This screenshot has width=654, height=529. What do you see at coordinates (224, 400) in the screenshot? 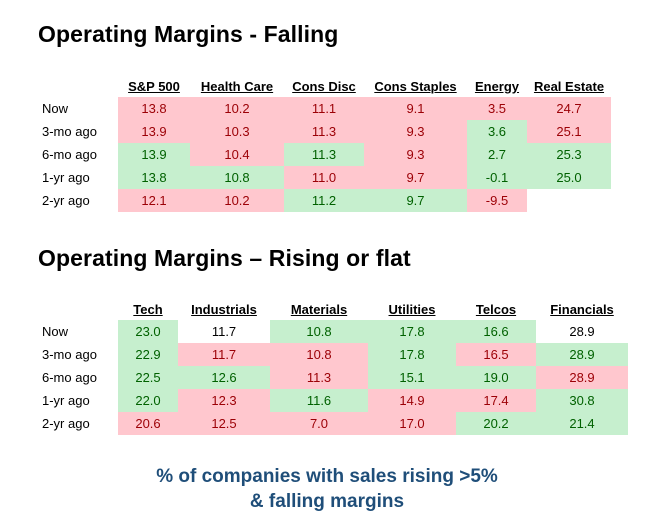
I see `table-cell: 12.3` at bounding box center [224, 400].